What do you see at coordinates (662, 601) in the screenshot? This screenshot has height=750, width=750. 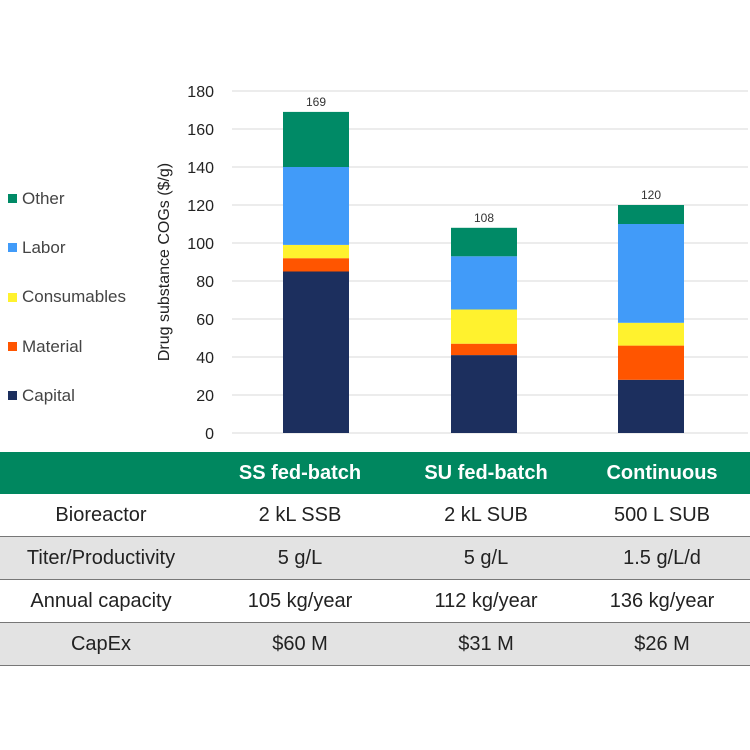 I see `table-cell: 136 kg/year` at bounding box center [662, 601].